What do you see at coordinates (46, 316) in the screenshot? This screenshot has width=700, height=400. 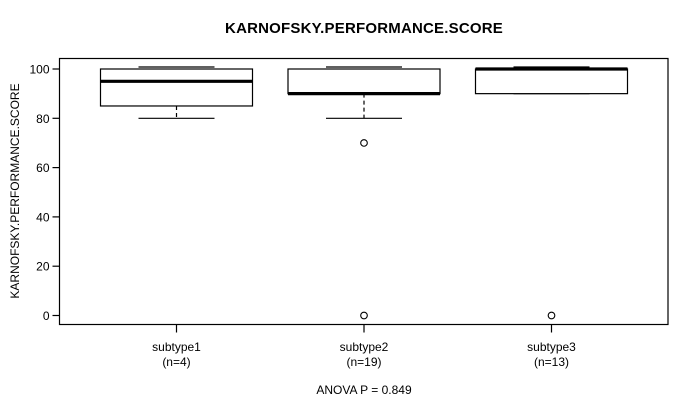 I see `y-axis-tick-label: 0` at bounding box center [46, 316].